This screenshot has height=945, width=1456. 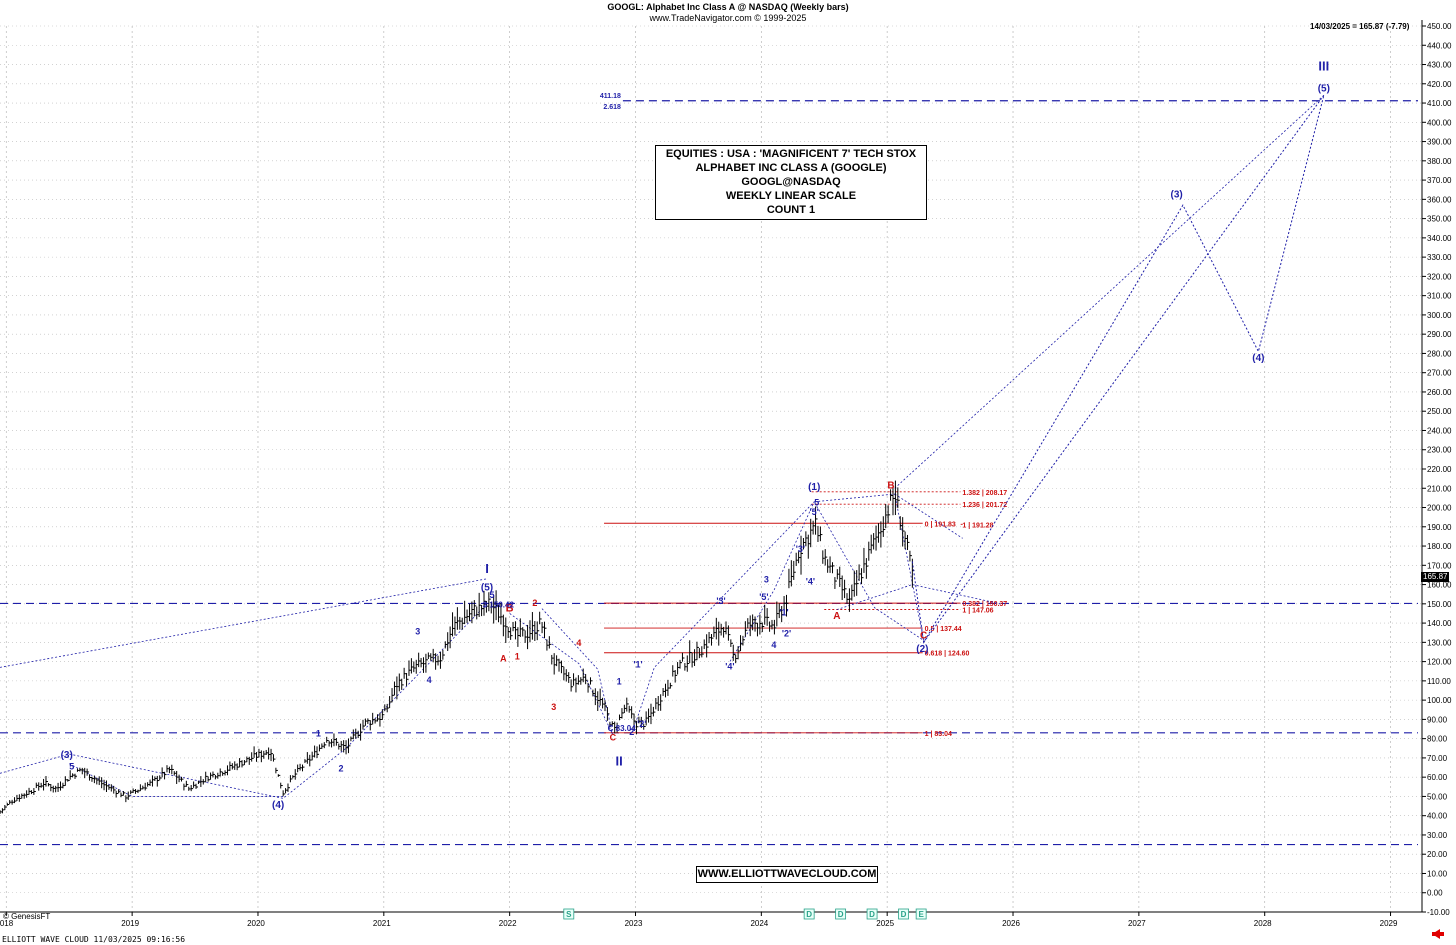 I want to click on info-line-5: COUNT 1, so click(x=791, y=210).